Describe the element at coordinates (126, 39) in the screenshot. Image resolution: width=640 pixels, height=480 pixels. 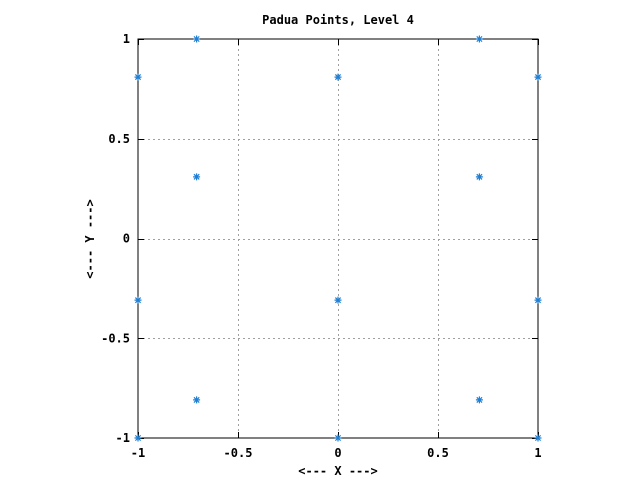
I see `y-tick-label: 1` at that location.